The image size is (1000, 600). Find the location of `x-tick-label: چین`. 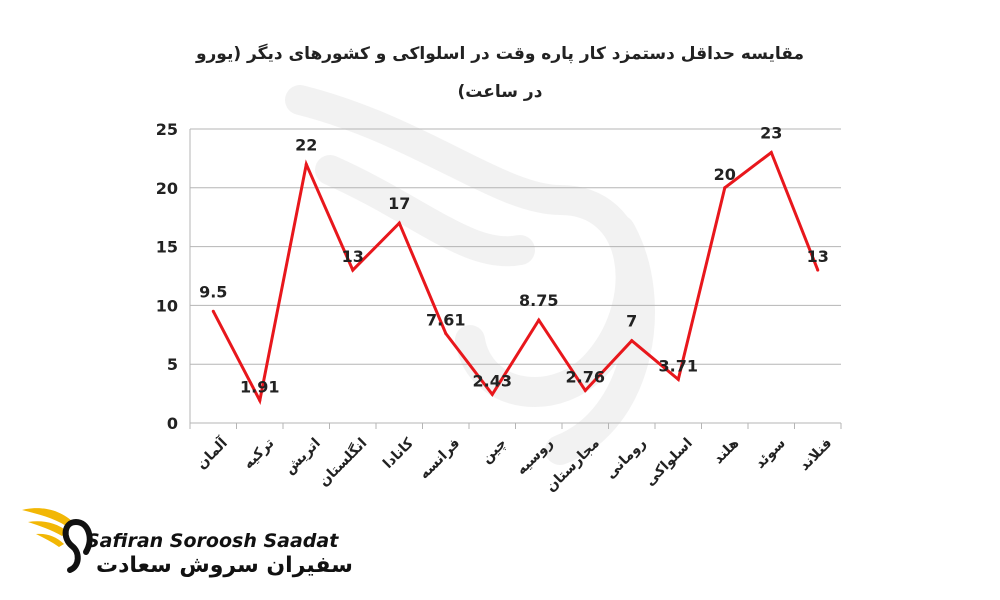

x-tick-label: چین is located at coordinates (493, 450).